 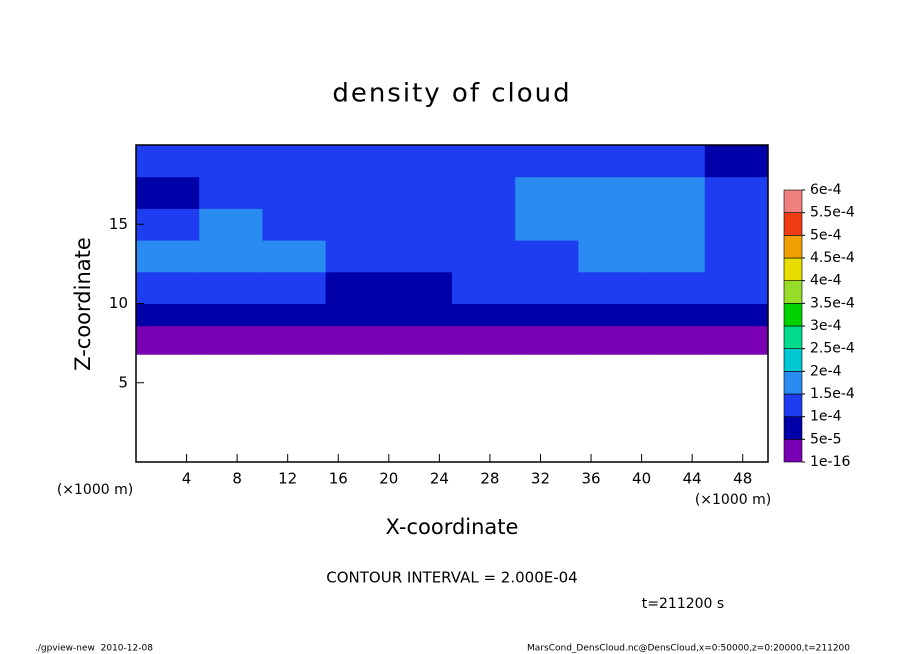 What do you see at coordinates (123, 382) in the screenshot?
I see `y-tick-label: 5` at bounding box center [123, 382].